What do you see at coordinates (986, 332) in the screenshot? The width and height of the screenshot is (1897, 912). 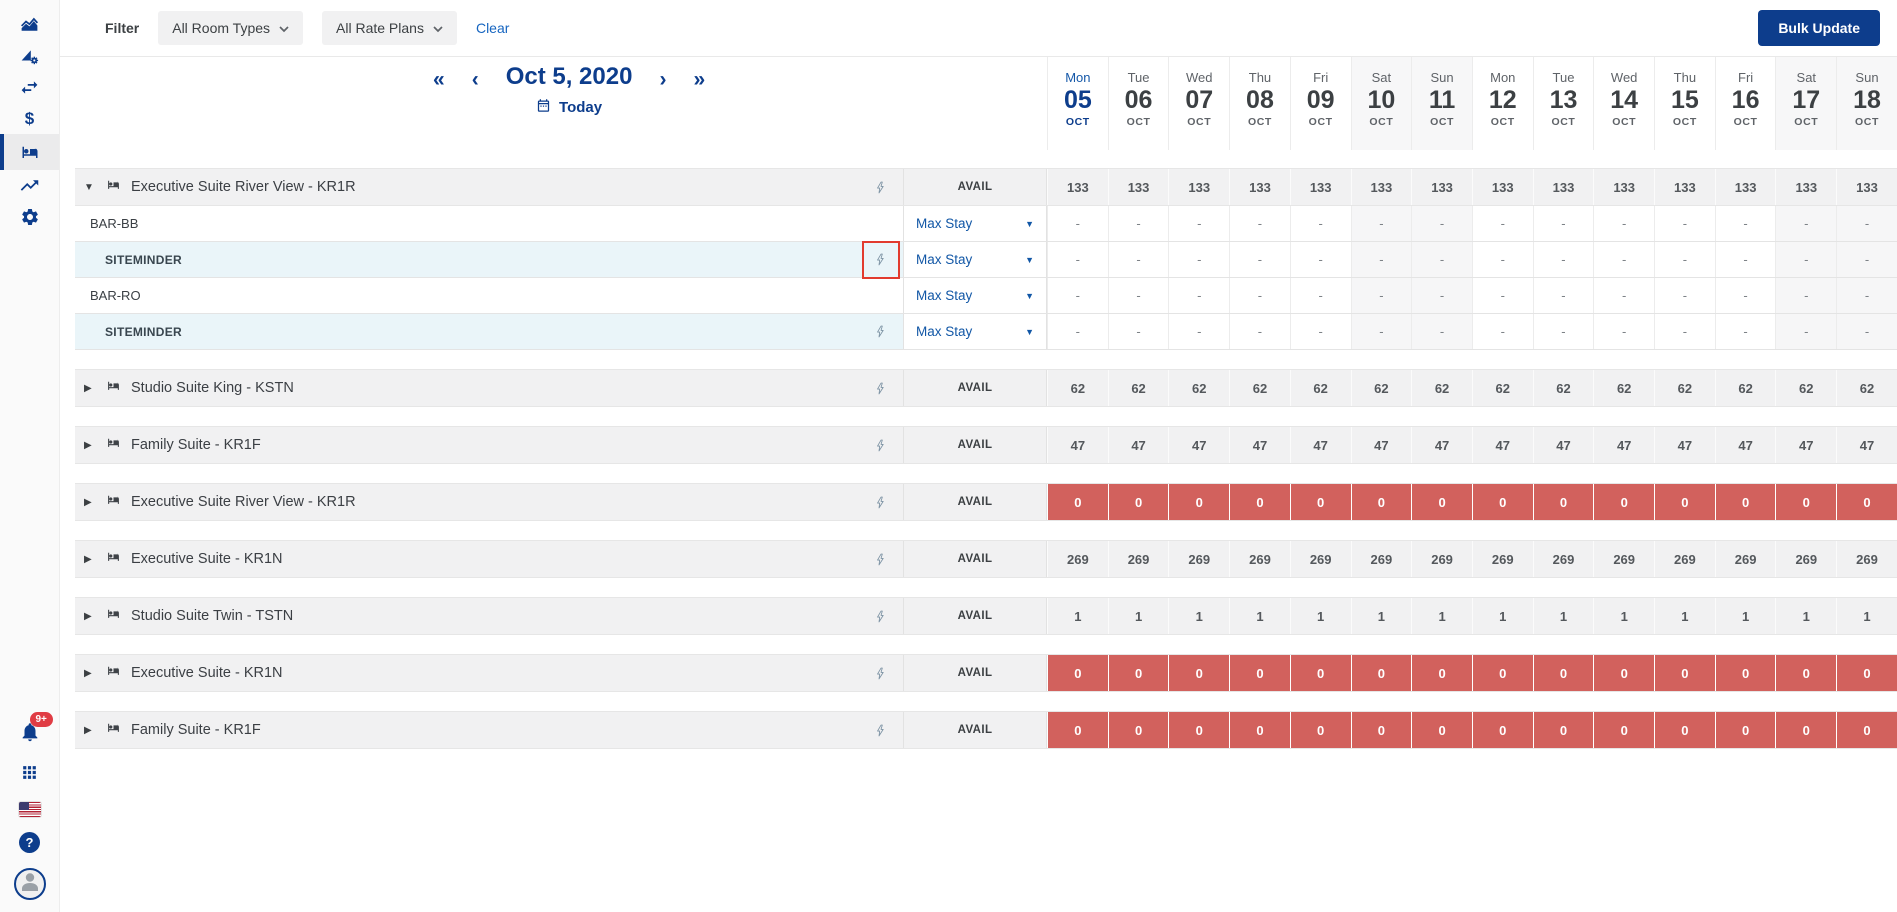 I see `channel-row: SITEMINDER Max Stay ▼ - - - - - - - - - - - - - -` at bounding box center [986, 332].